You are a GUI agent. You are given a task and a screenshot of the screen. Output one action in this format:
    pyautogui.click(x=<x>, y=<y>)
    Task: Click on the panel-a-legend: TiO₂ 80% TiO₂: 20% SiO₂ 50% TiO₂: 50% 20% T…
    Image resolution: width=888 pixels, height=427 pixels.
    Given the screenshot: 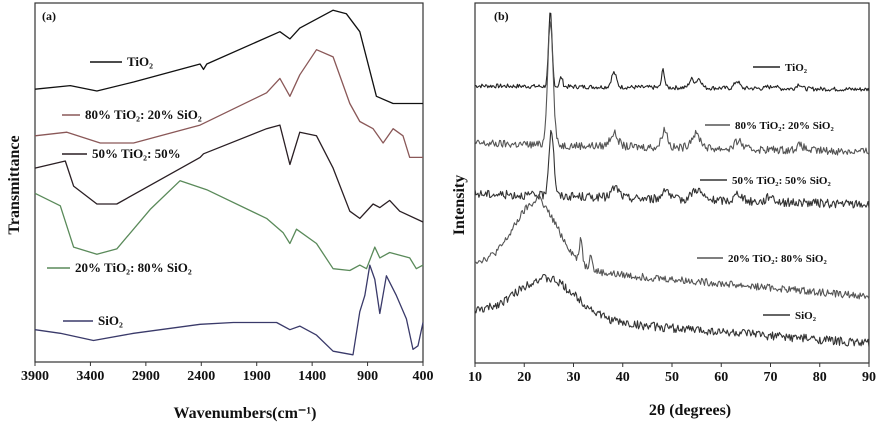 What is the action you would take?
    pyautogui.click(x=124, y=191)
    